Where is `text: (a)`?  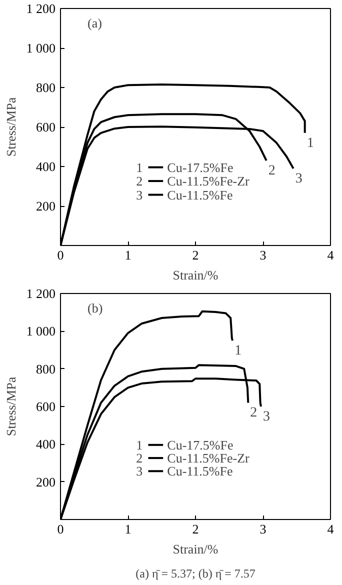
text: (a) is located at coordinates (95, 23).